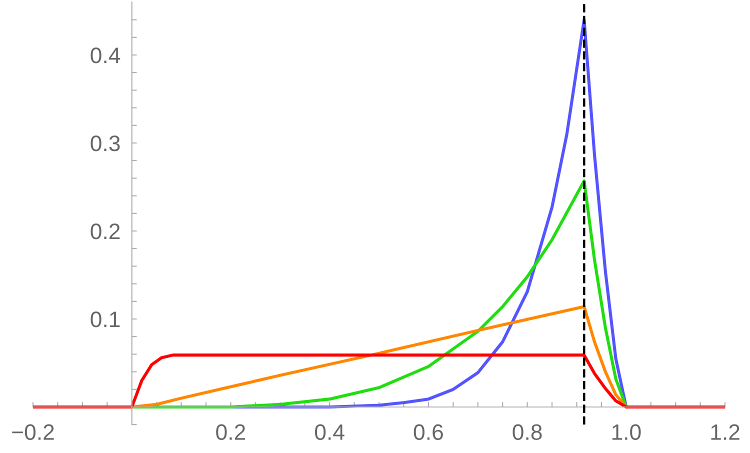 This screenshot has height=453, width=750. Describe the element at coordinates (105, 144) in the screenshot. I see `y-tick-label: 0.3` at that location.